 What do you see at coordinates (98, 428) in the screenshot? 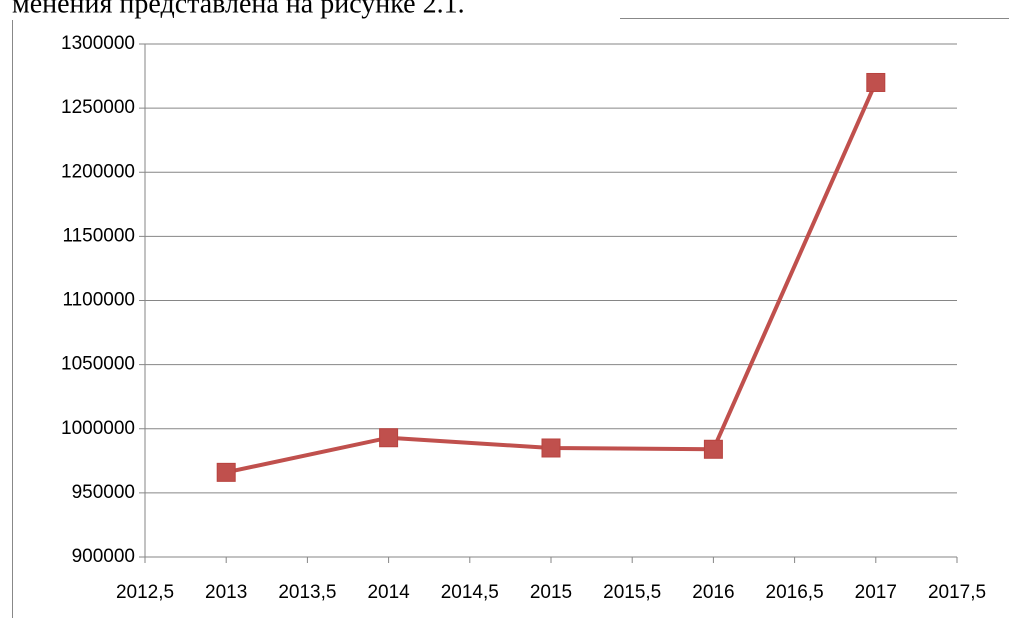
I see `y-tick-label: 1000000` at bounding box center [98, 428].